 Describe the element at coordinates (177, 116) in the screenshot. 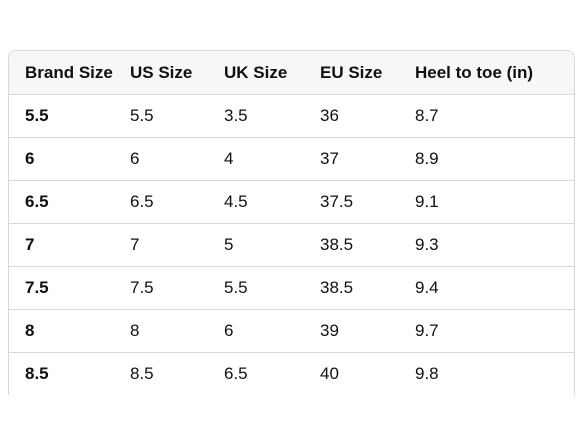

I see `cell-us-size: 5.5` at that location.